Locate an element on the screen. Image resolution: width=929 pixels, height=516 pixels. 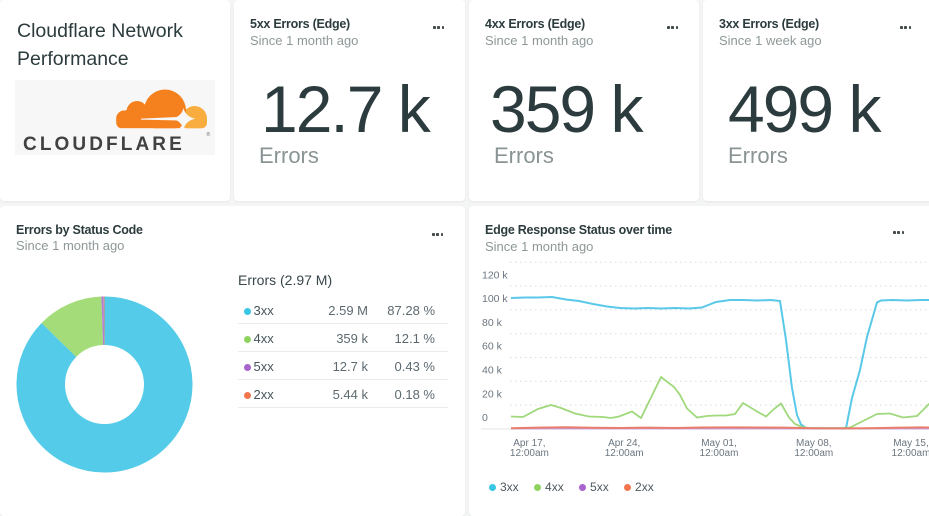
svg-text: CLOUDFLARE is located at coordinates (104, 144).